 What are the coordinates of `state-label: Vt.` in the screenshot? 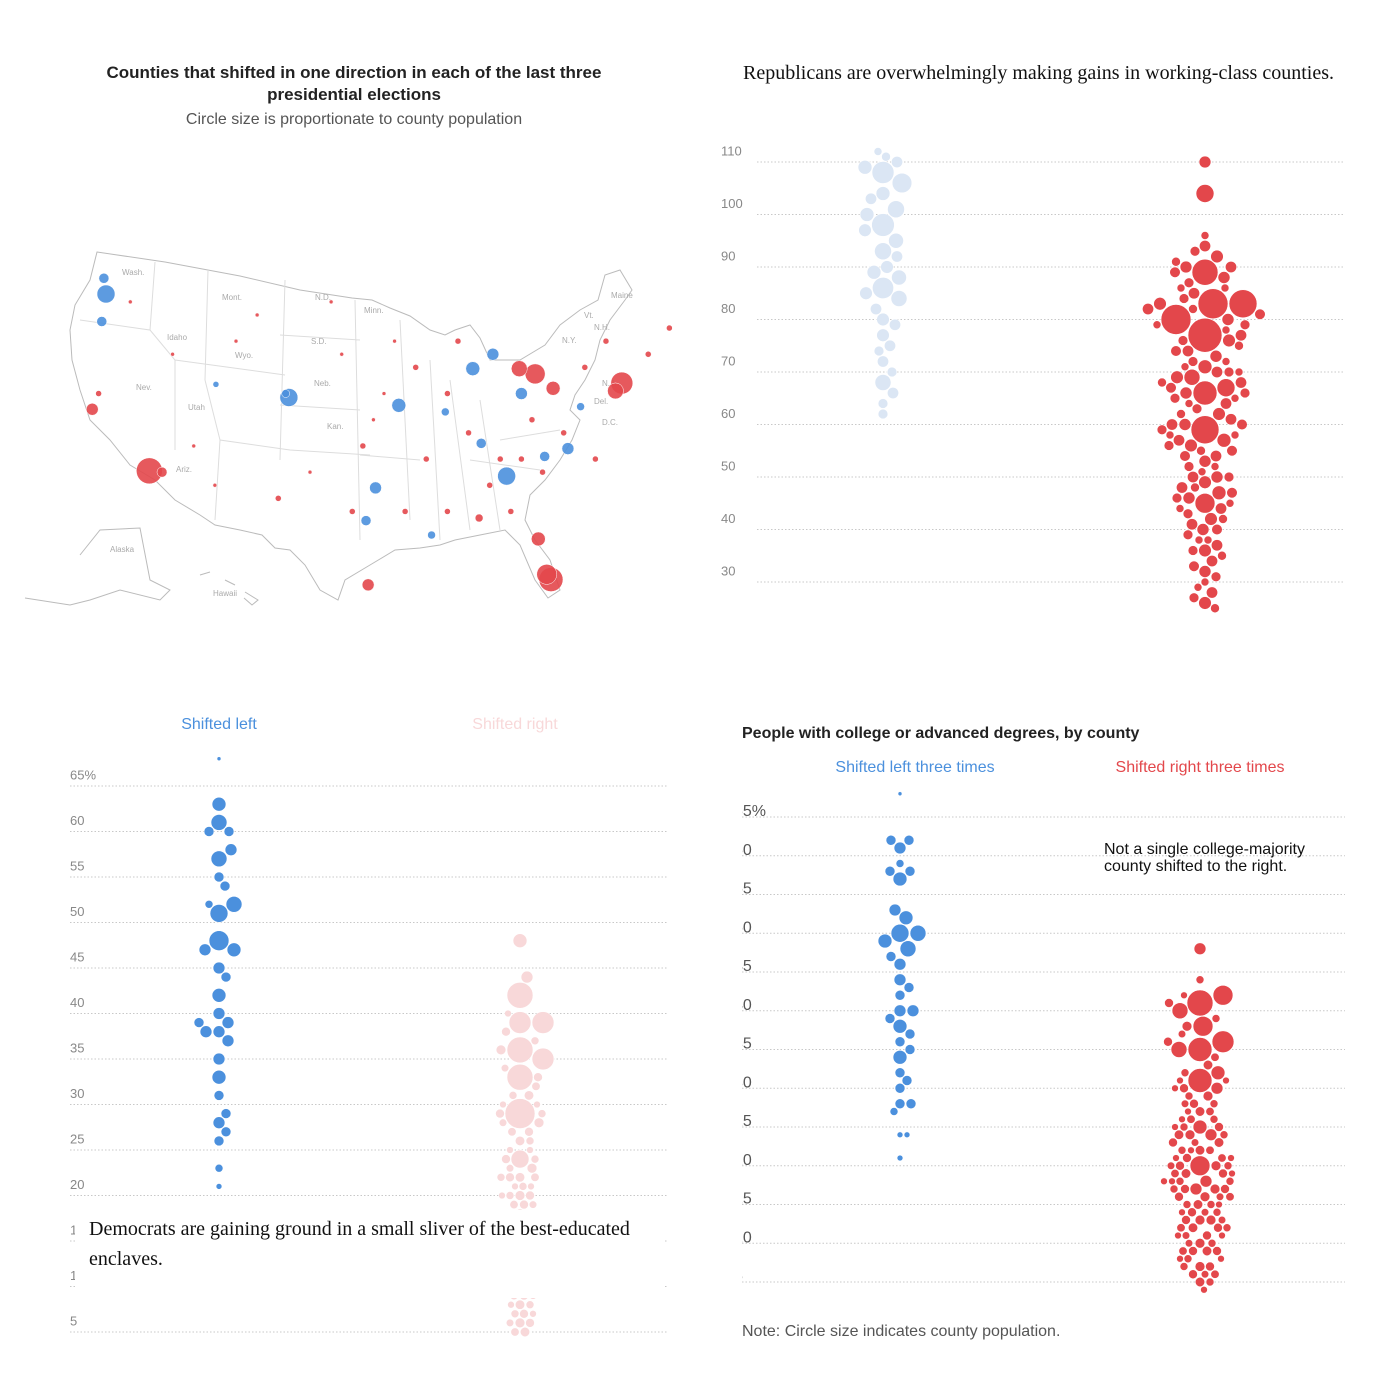 It's located at (589, 315).